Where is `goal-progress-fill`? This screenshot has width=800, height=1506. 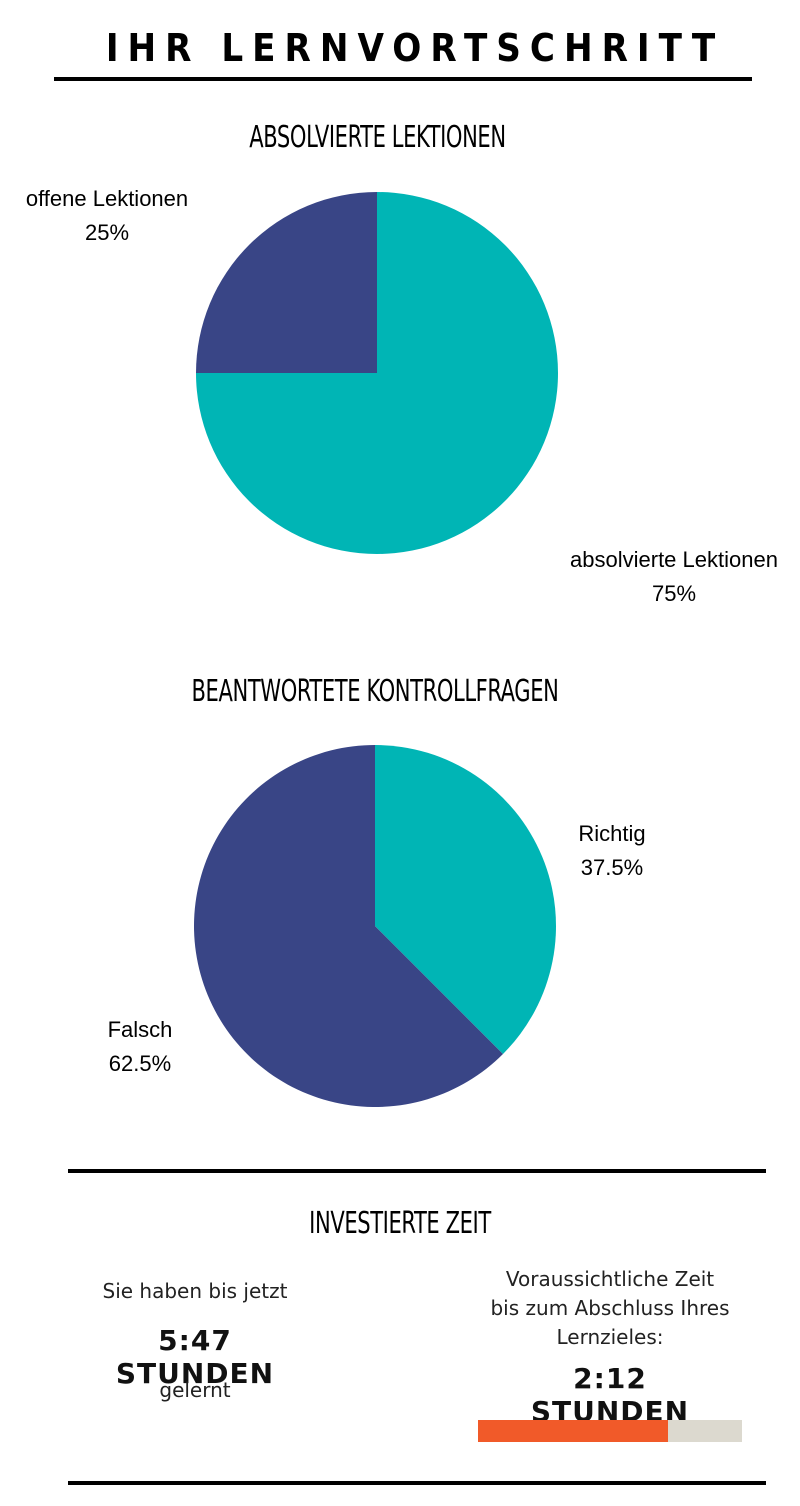 goal-progress-fill is located at coordinates (573, 1431).